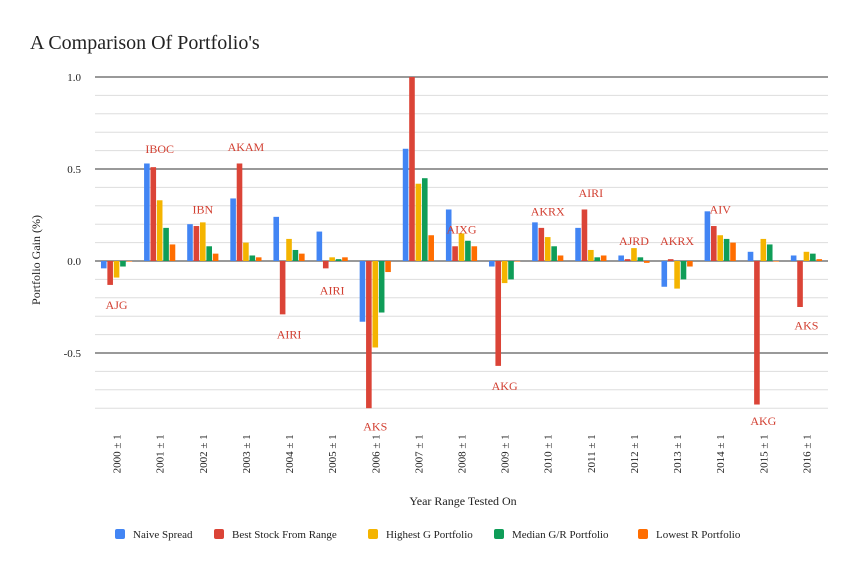 The width and height of the screenshot is (856, 570). Describe the element at coordinates (73, 216) in the screenshot. I see `y-axis-ticks: 1.0 0.5 0.0 -0.5` at that location.